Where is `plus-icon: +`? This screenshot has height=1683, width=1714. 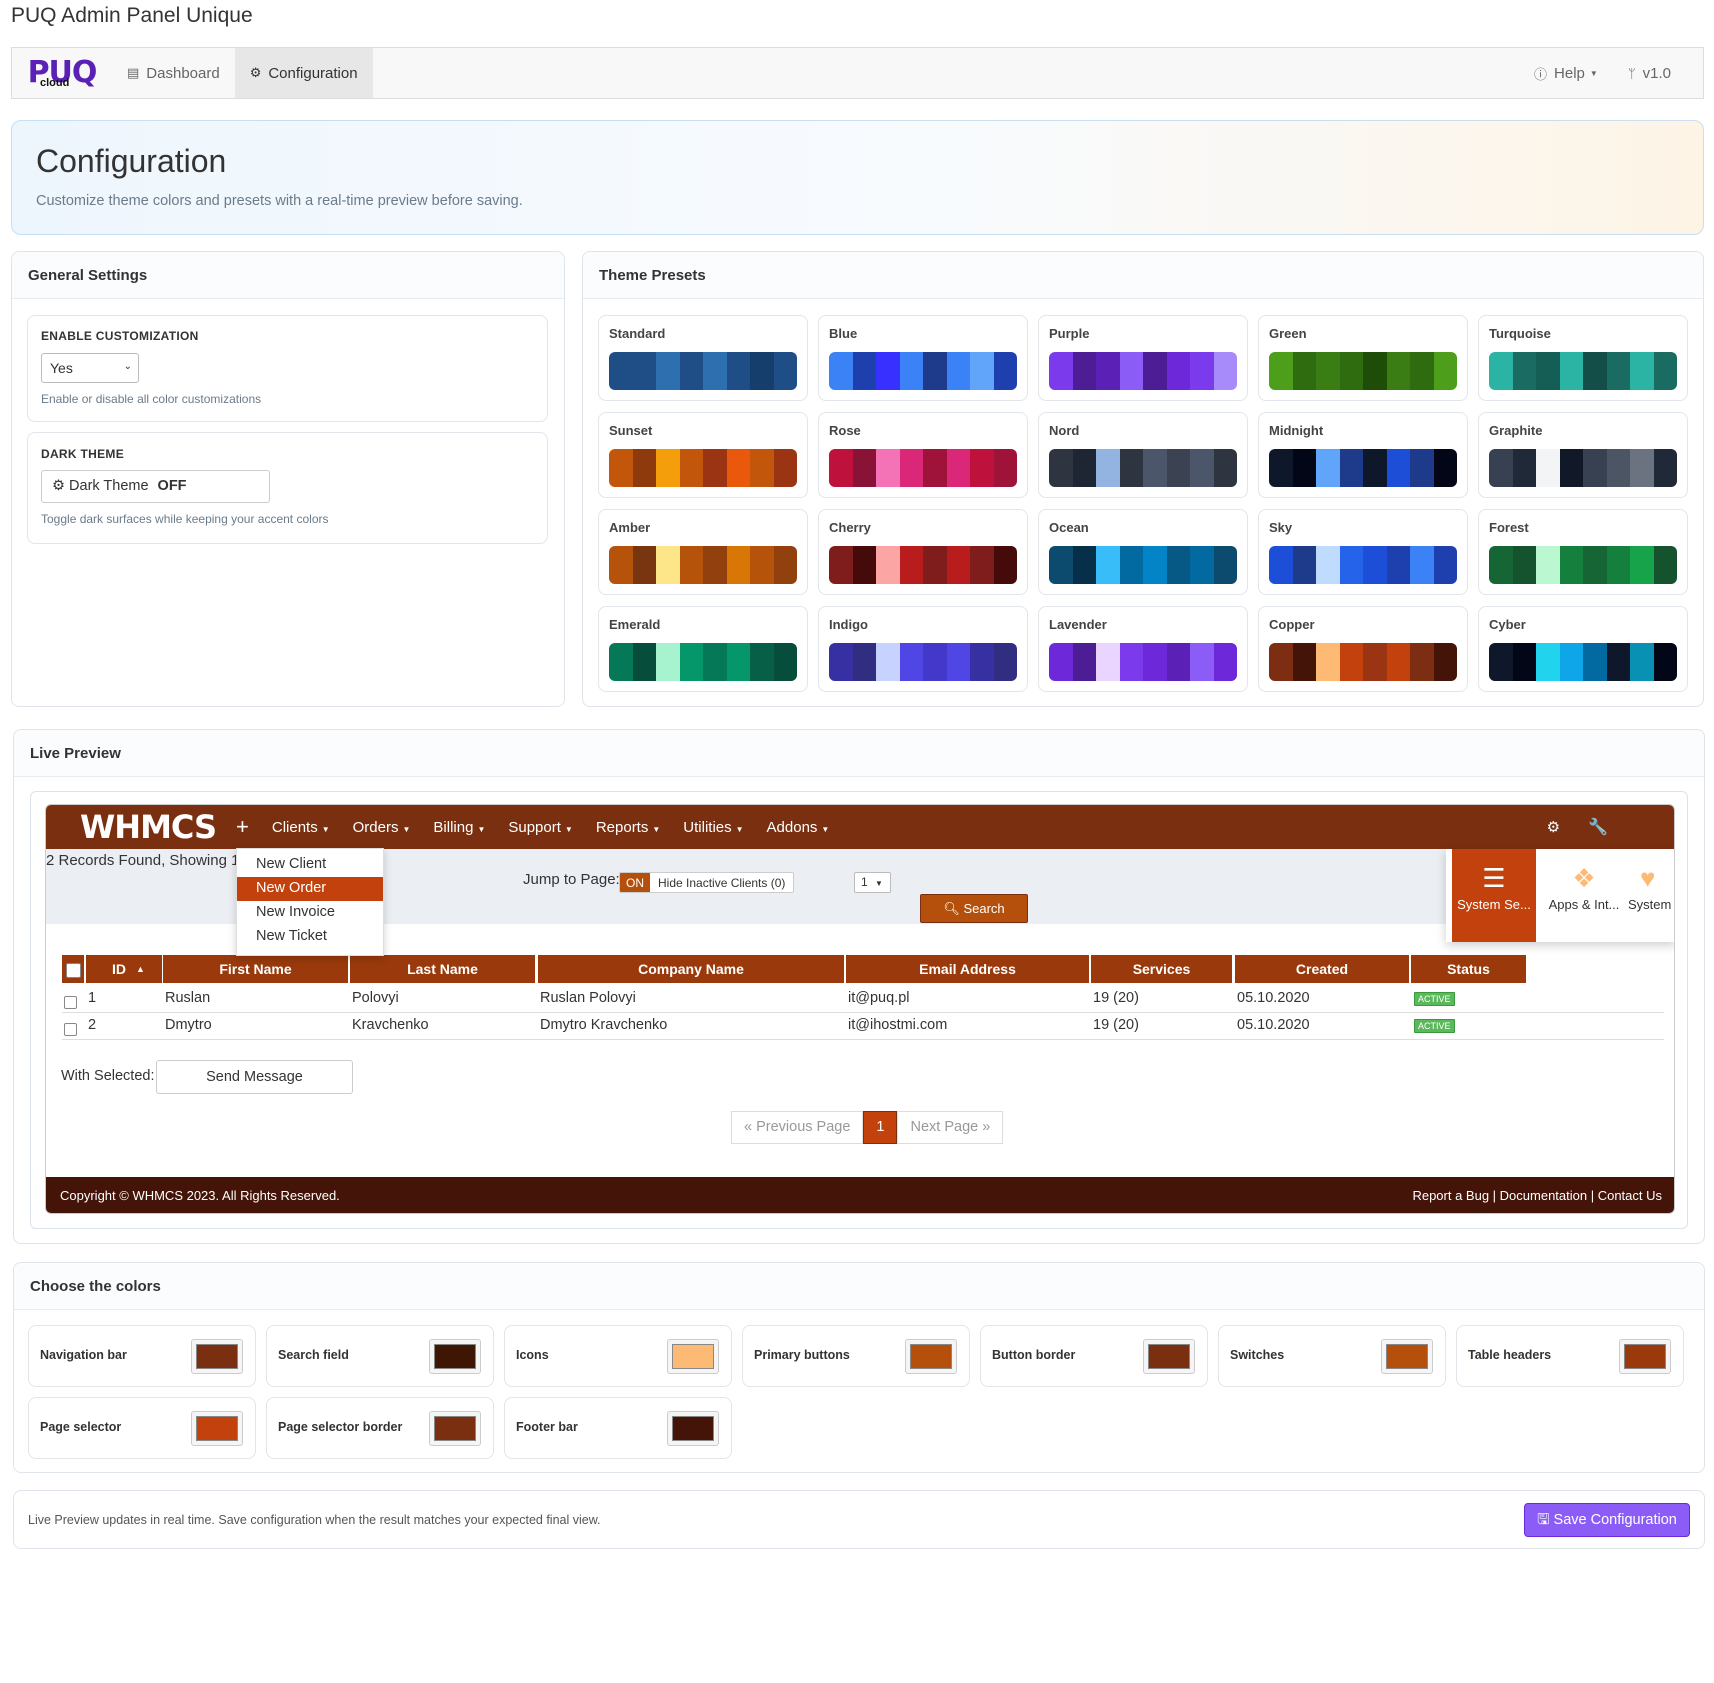 plus-icon: + is located at coordinates (242, 826).